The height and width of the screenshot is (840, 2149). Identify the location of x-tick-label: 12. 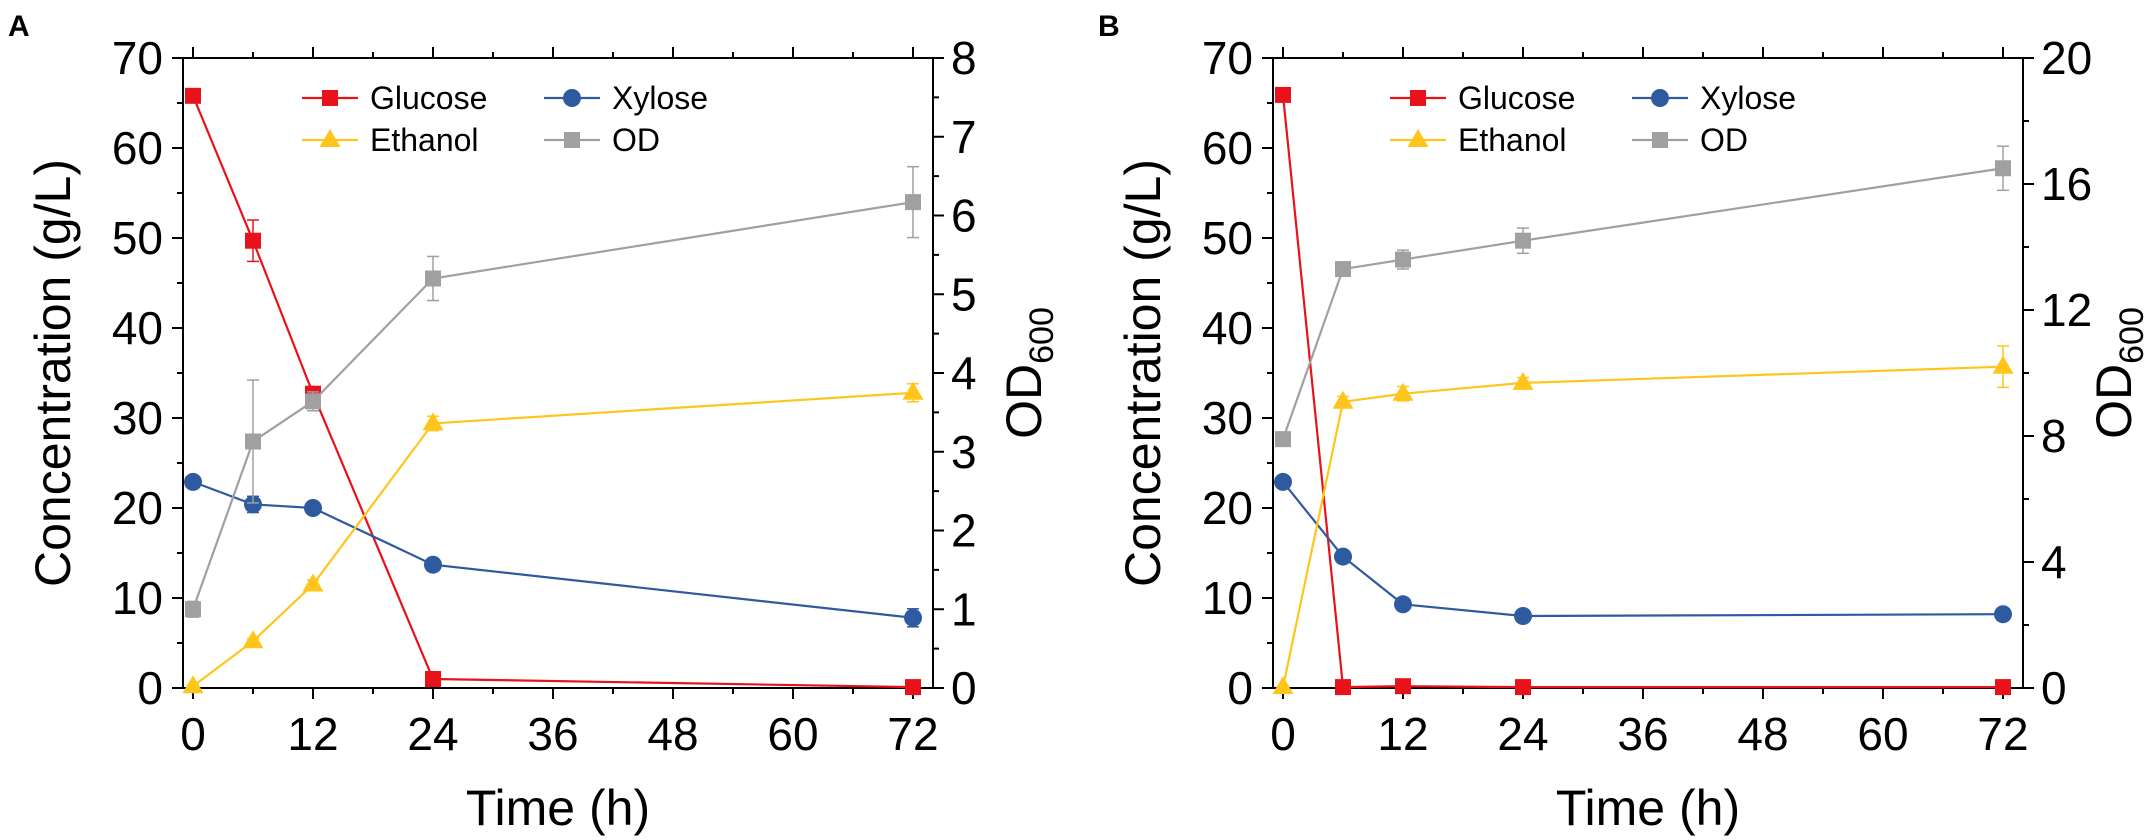
(312, 734).